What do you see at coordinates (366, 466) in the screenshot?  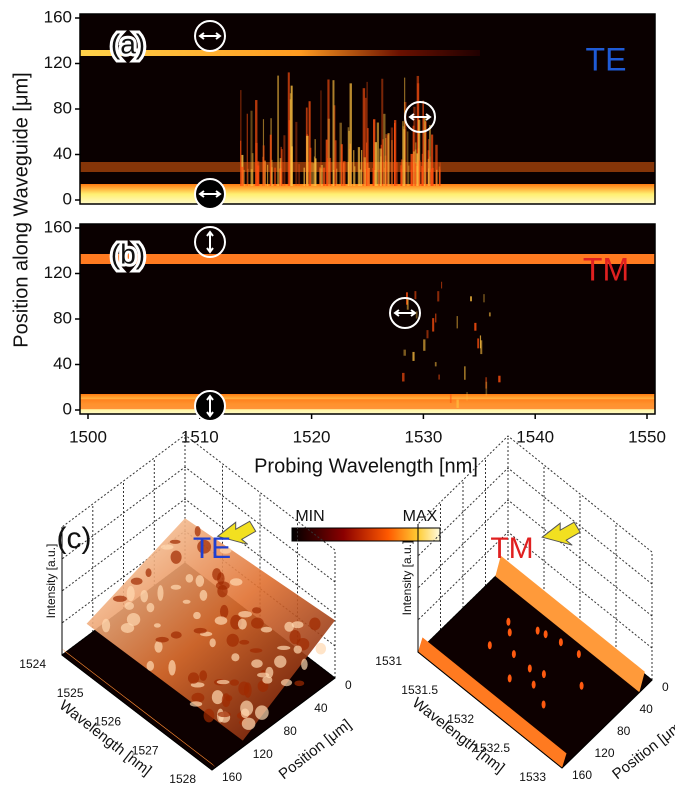 I see `x-axis-label: Probing Wavelength [nm]` at bounding box center [366, 466].